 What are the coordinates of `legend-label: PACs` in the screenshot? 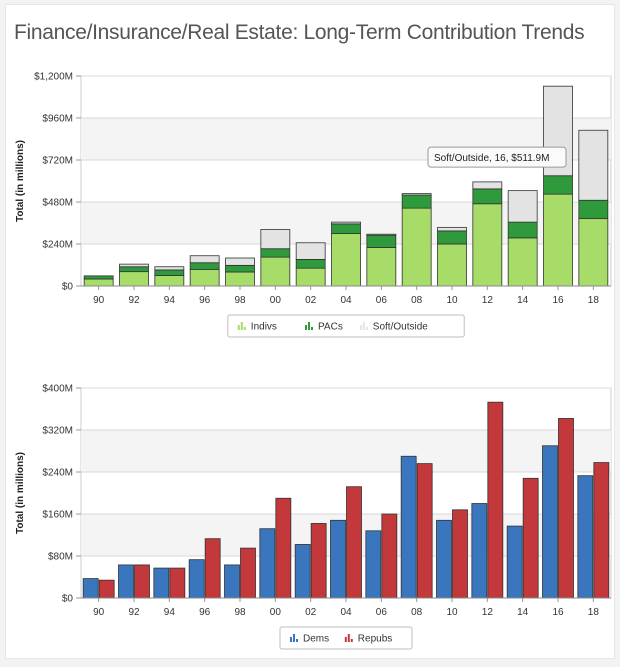 It's located at (330, 327).